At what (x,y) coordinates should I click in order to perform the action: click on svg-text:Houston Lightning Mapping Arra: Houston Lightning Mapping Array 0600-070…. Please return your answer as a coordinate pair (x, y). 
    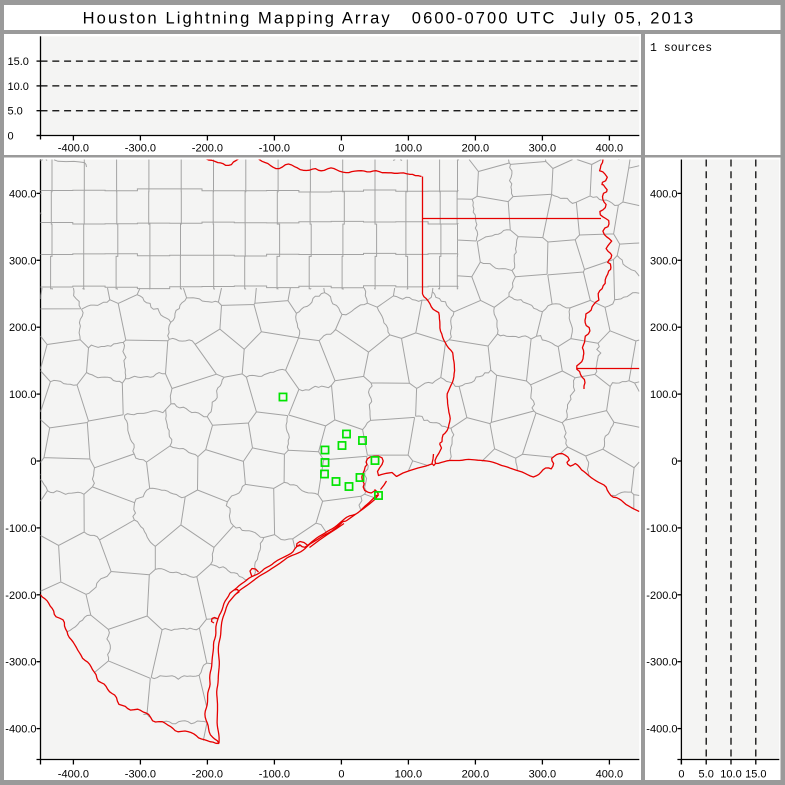
    Looking at the image, I should click on (389, 19).